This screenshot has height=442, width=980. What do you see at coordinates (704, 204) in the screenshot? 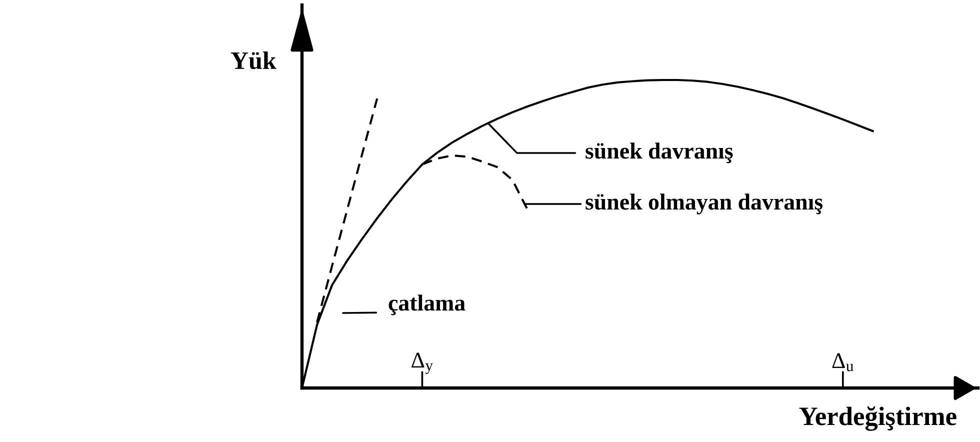
I see `annotation: sünek olmayan davranış` at bounding box center [704, 204].